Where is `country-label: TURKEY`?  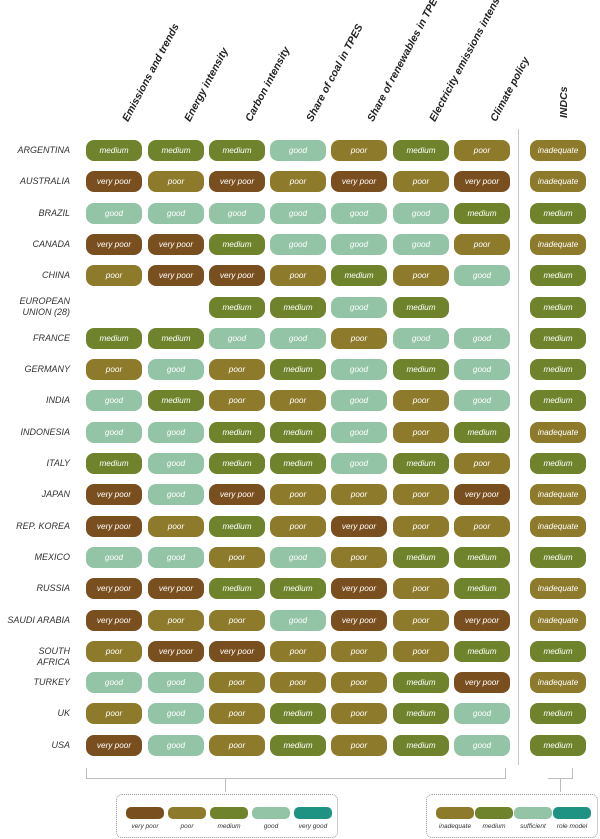
country-label: TURKEY is located at coordinates (51, 682).